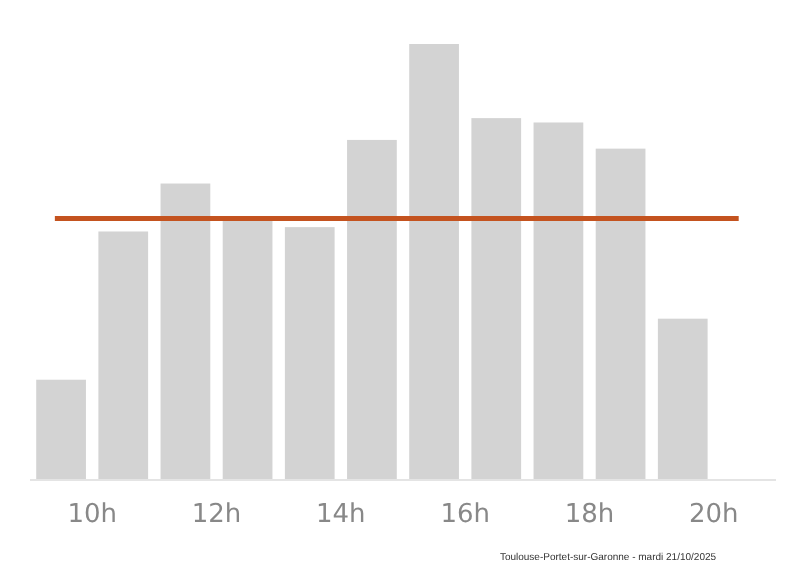 This screenshot has height=572, width=800. I want to click on x-tick-label: 18h, so click(589, 515).